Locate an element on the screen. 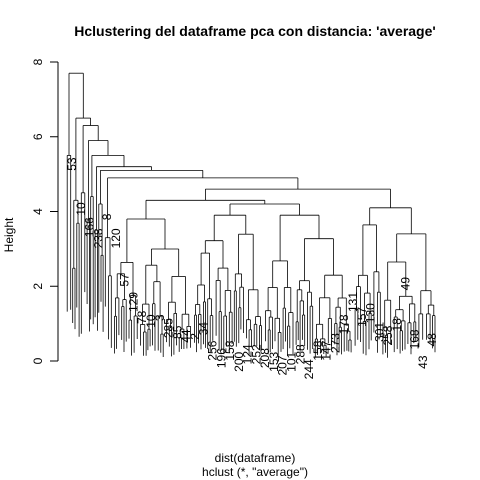  leaf-label: 53 is located at coordinates (72, 164).